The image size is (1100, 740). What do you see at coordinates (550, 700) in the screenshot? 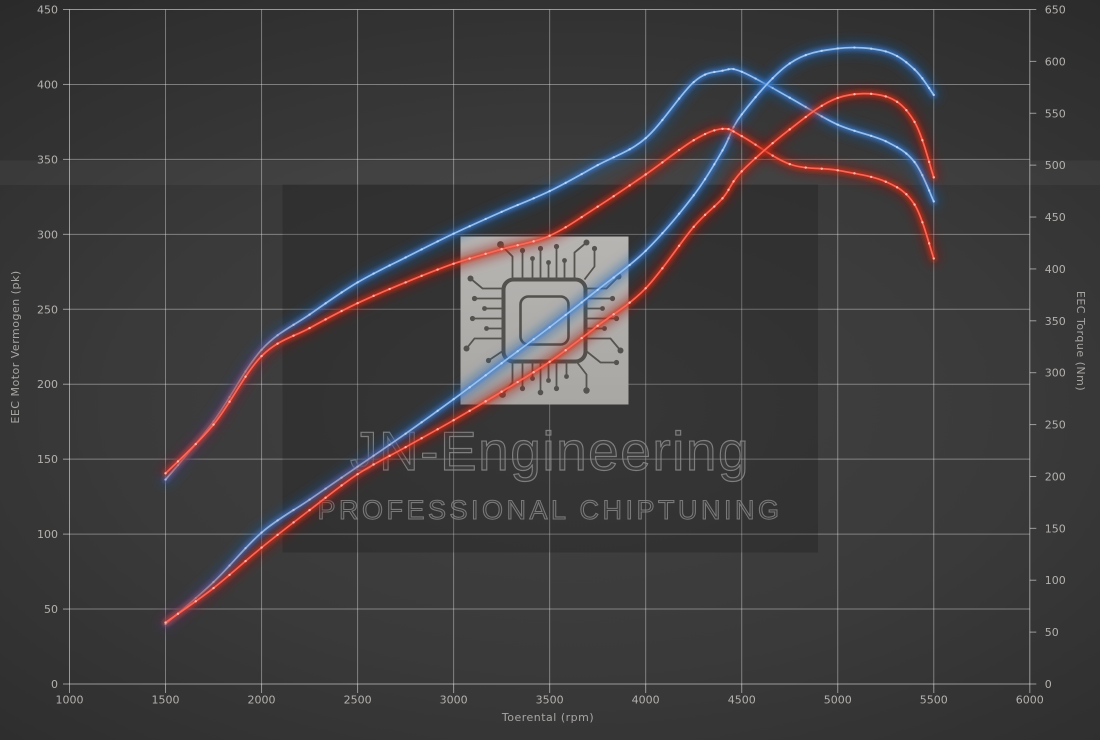
I see `x-axis-tick-label-3500: 3500` at bounding box center [550, 700].